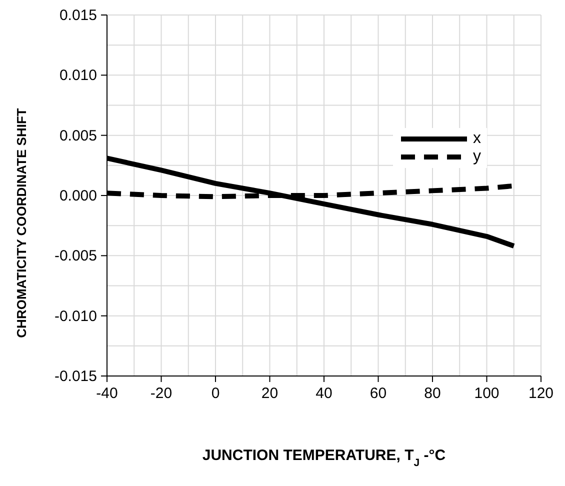 Image resolution: width=565 pixels, height=486 pixels. Describe the element at coordinates (75, 376) in the screenshot. I see `y-tick-label: -0.015` at that location.